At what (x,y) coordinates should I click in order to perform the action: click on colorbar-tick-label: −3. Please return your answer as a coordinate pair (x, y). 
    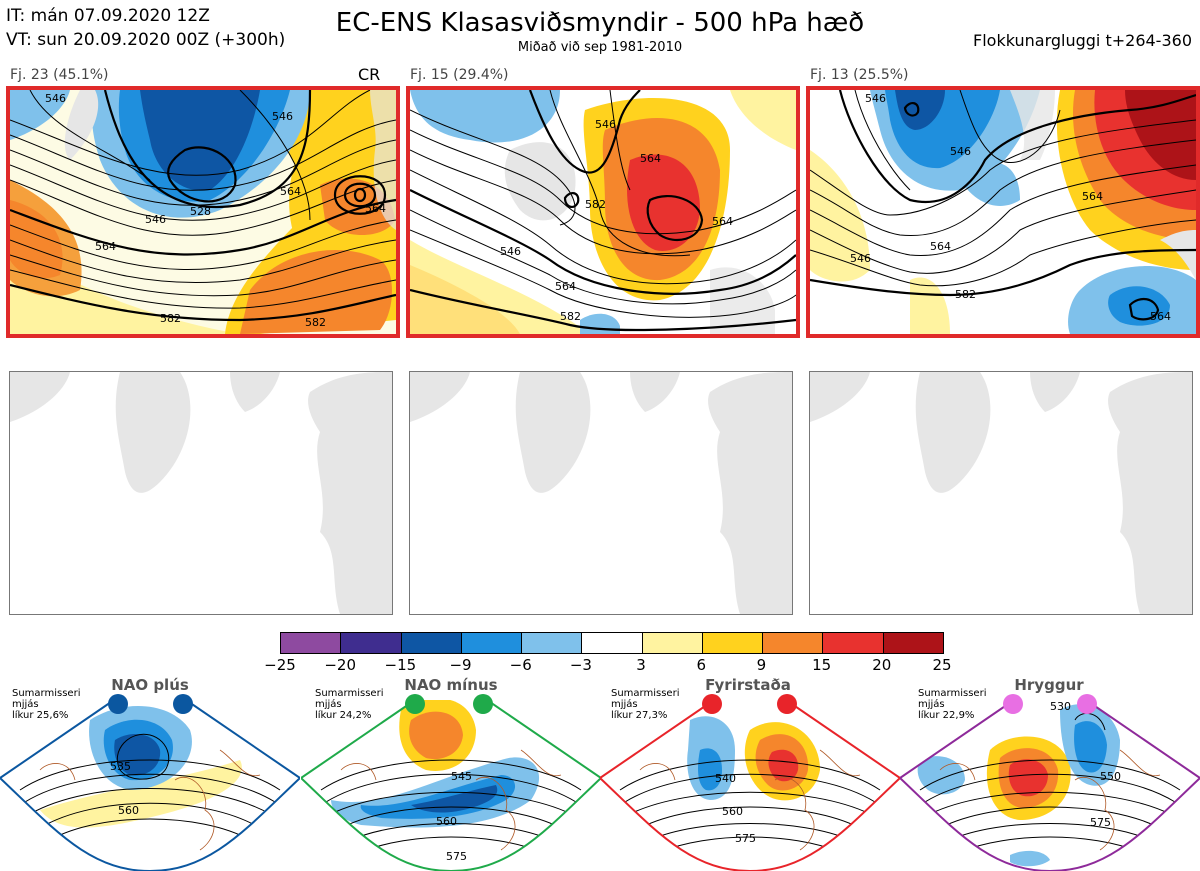
    Looking at the image, I should click on (580, 665).